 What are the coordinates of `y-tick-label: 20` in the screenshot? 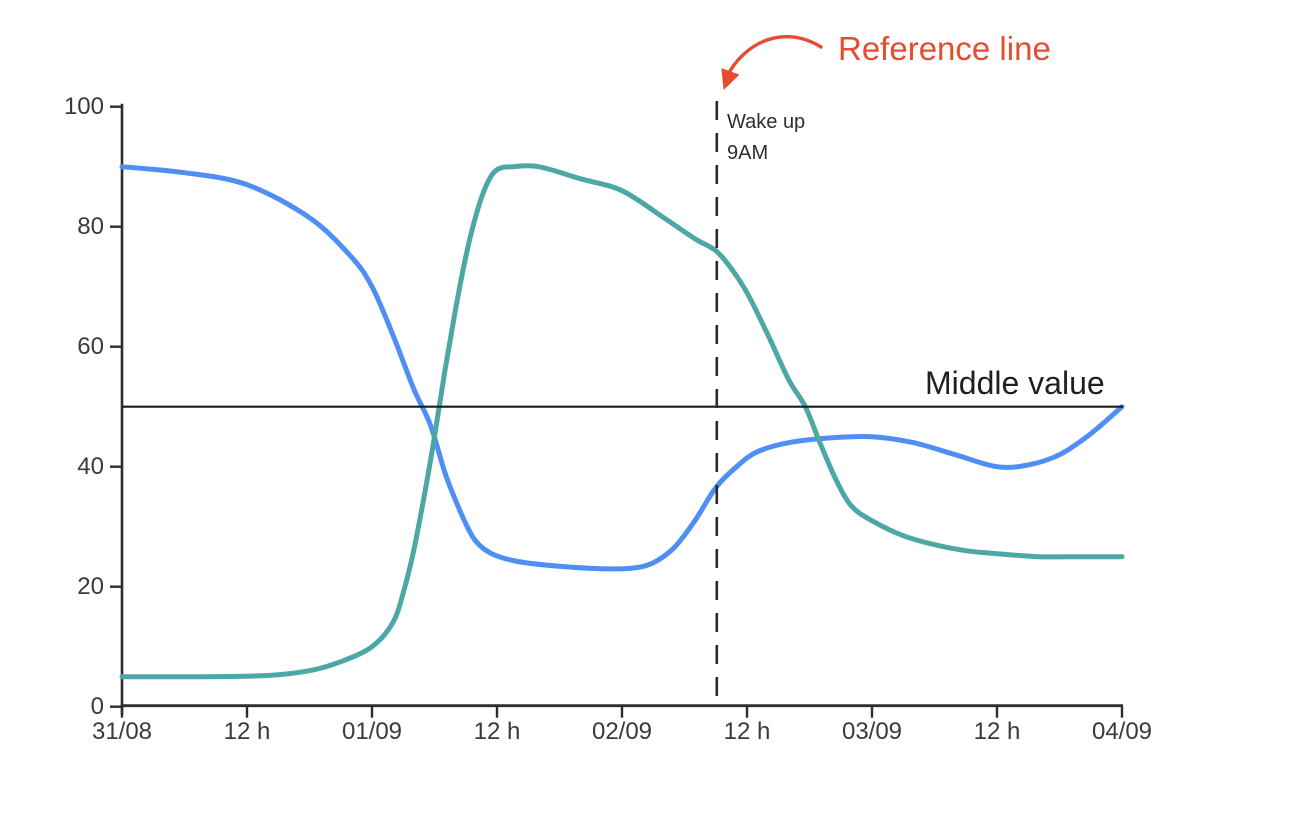 It's located at (90, 586).